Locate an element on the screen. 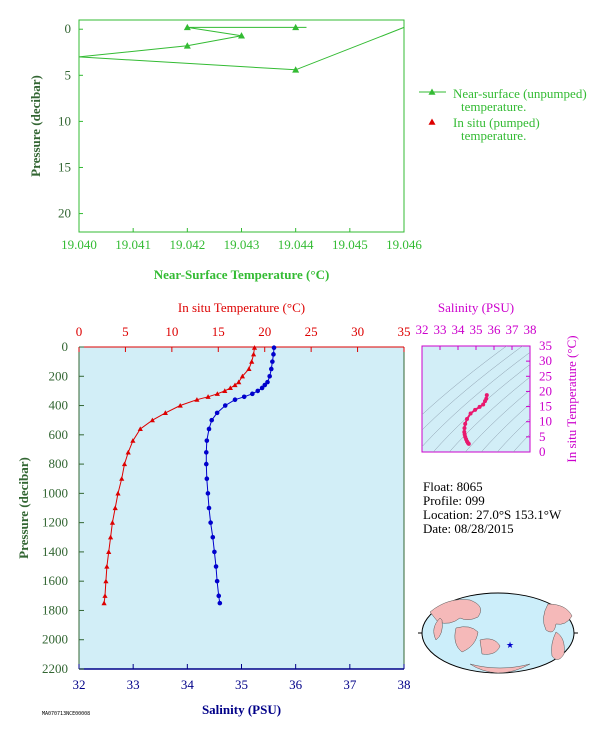 The image size is (601, 732). ts-x-tick-label: 36 is located at coordinates (495, 329).